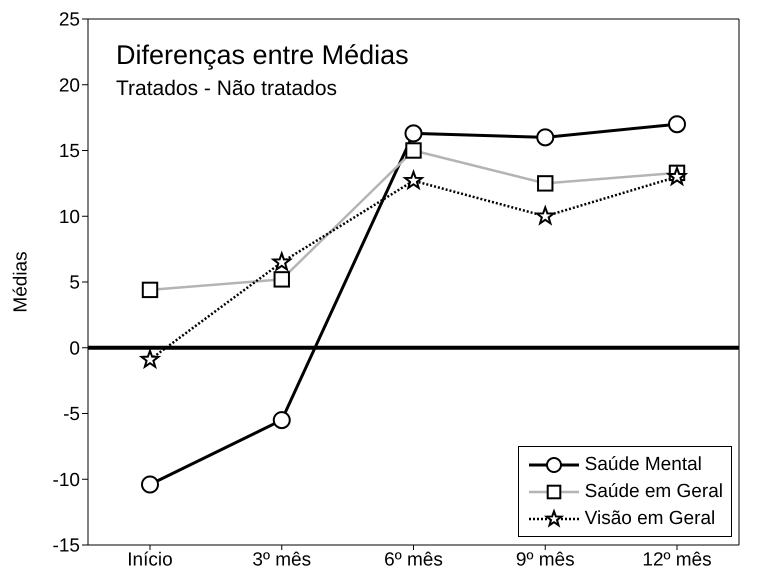 This screenshot has width=760, height=586. What do you see at coordinates (21, 282) in the screenshot?
I see `y-axis-title: Médias` at bounding box center [21, 282].